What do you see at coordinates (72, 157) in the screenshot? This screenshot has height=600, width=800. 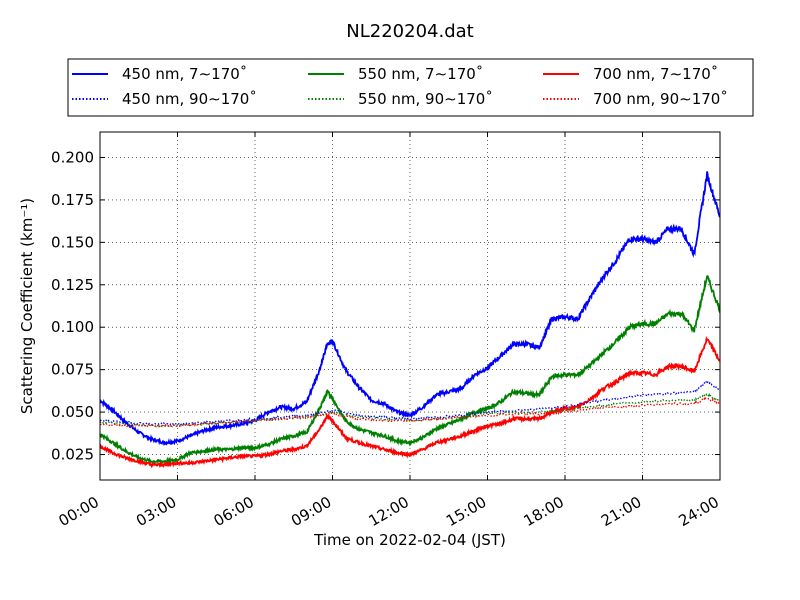 I see `y-tick-label: 0.200` at bounding box center [72, 157].